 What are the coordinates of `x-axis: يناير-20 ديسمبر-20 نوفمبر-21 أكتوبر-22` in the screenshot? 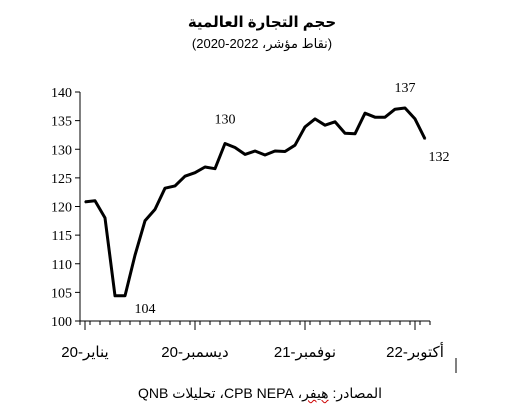 It's located at (252, 340).